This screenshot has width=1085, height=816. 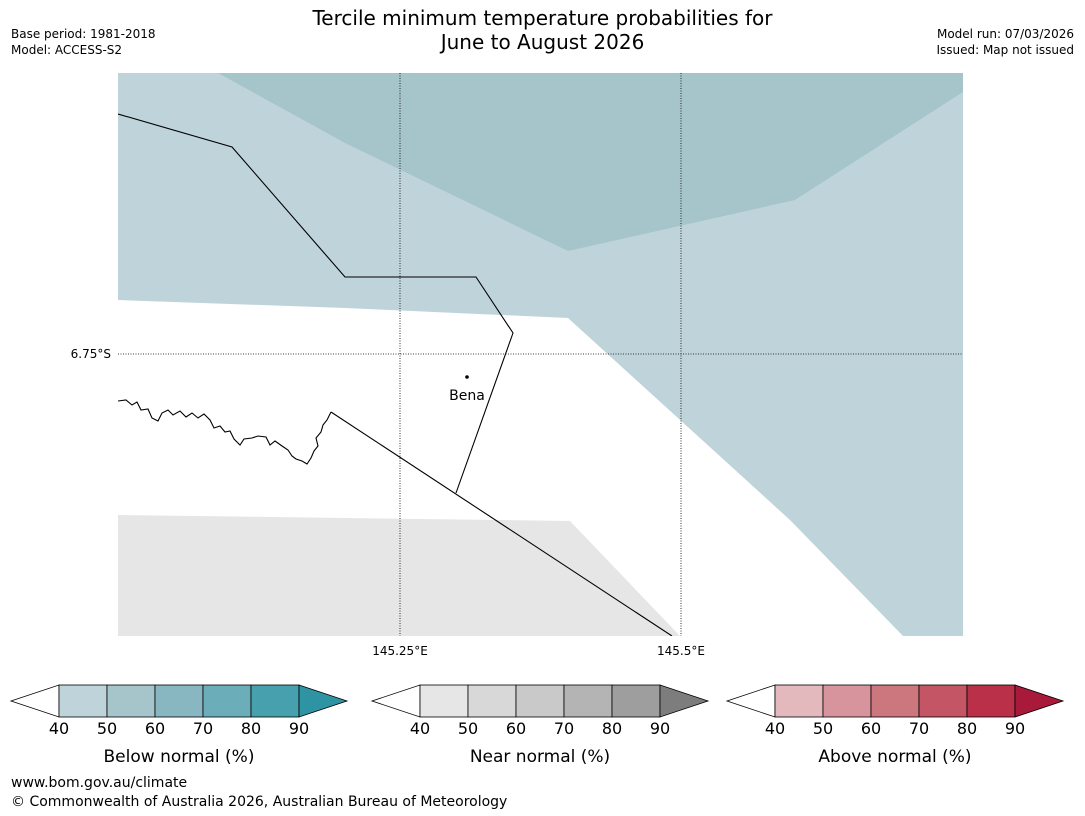 I want to click on near-normal-over-90-triangle, so click(x=684, y=701).